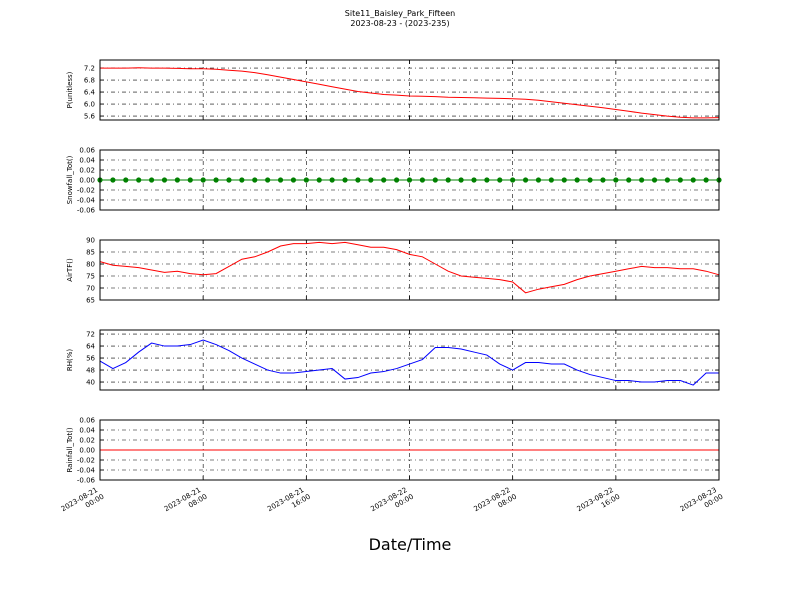 The image size is (800, 600). What do you see at coordinates (90, 241) in the screenshot?
I see `y-tick-label: 90` at bounding box center [90, 241].